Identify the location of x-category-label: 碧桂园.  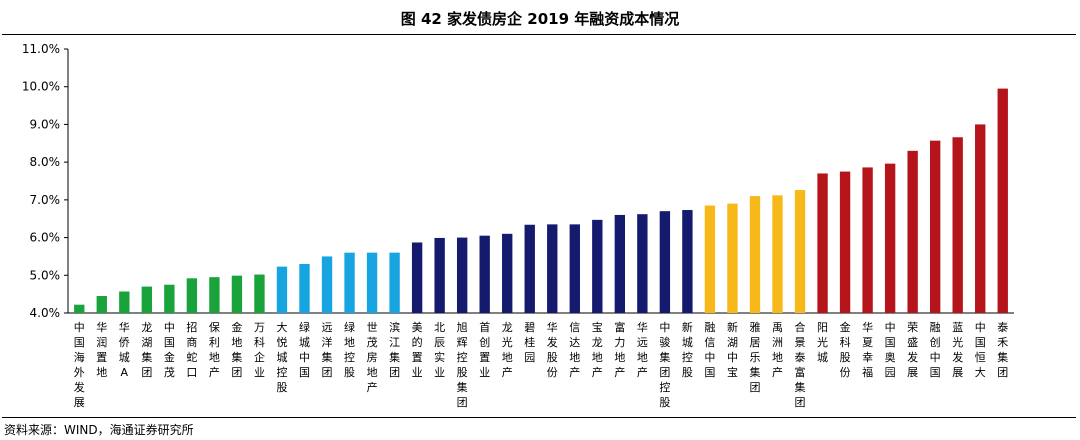
(529, 342).